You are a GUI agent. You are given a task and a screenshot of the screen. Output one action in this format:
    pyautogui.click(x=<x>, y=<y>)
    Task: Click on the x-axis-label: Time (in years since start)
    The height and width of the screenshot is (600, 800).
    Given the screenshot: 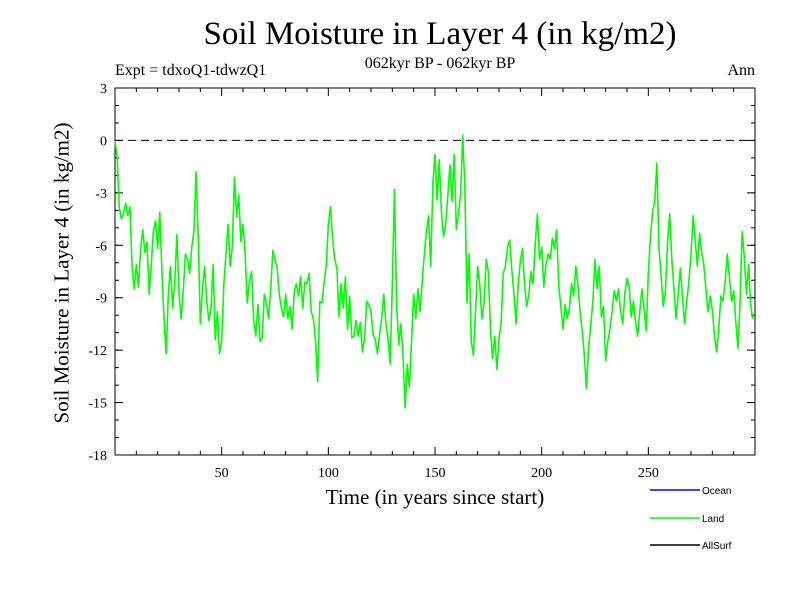 What is the action you would take?
    pyautogui.click(x=435, y=497)
    